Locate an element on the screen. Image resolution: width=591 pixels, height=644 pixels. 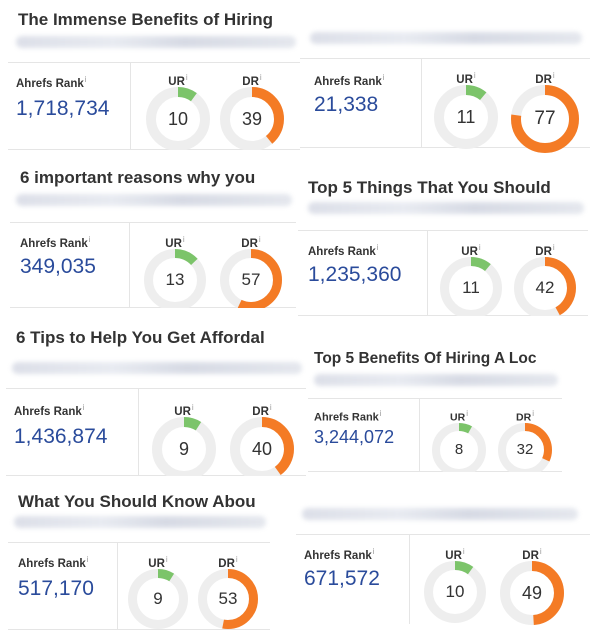
ur-value: 10 is located at coordinates (178, 119).